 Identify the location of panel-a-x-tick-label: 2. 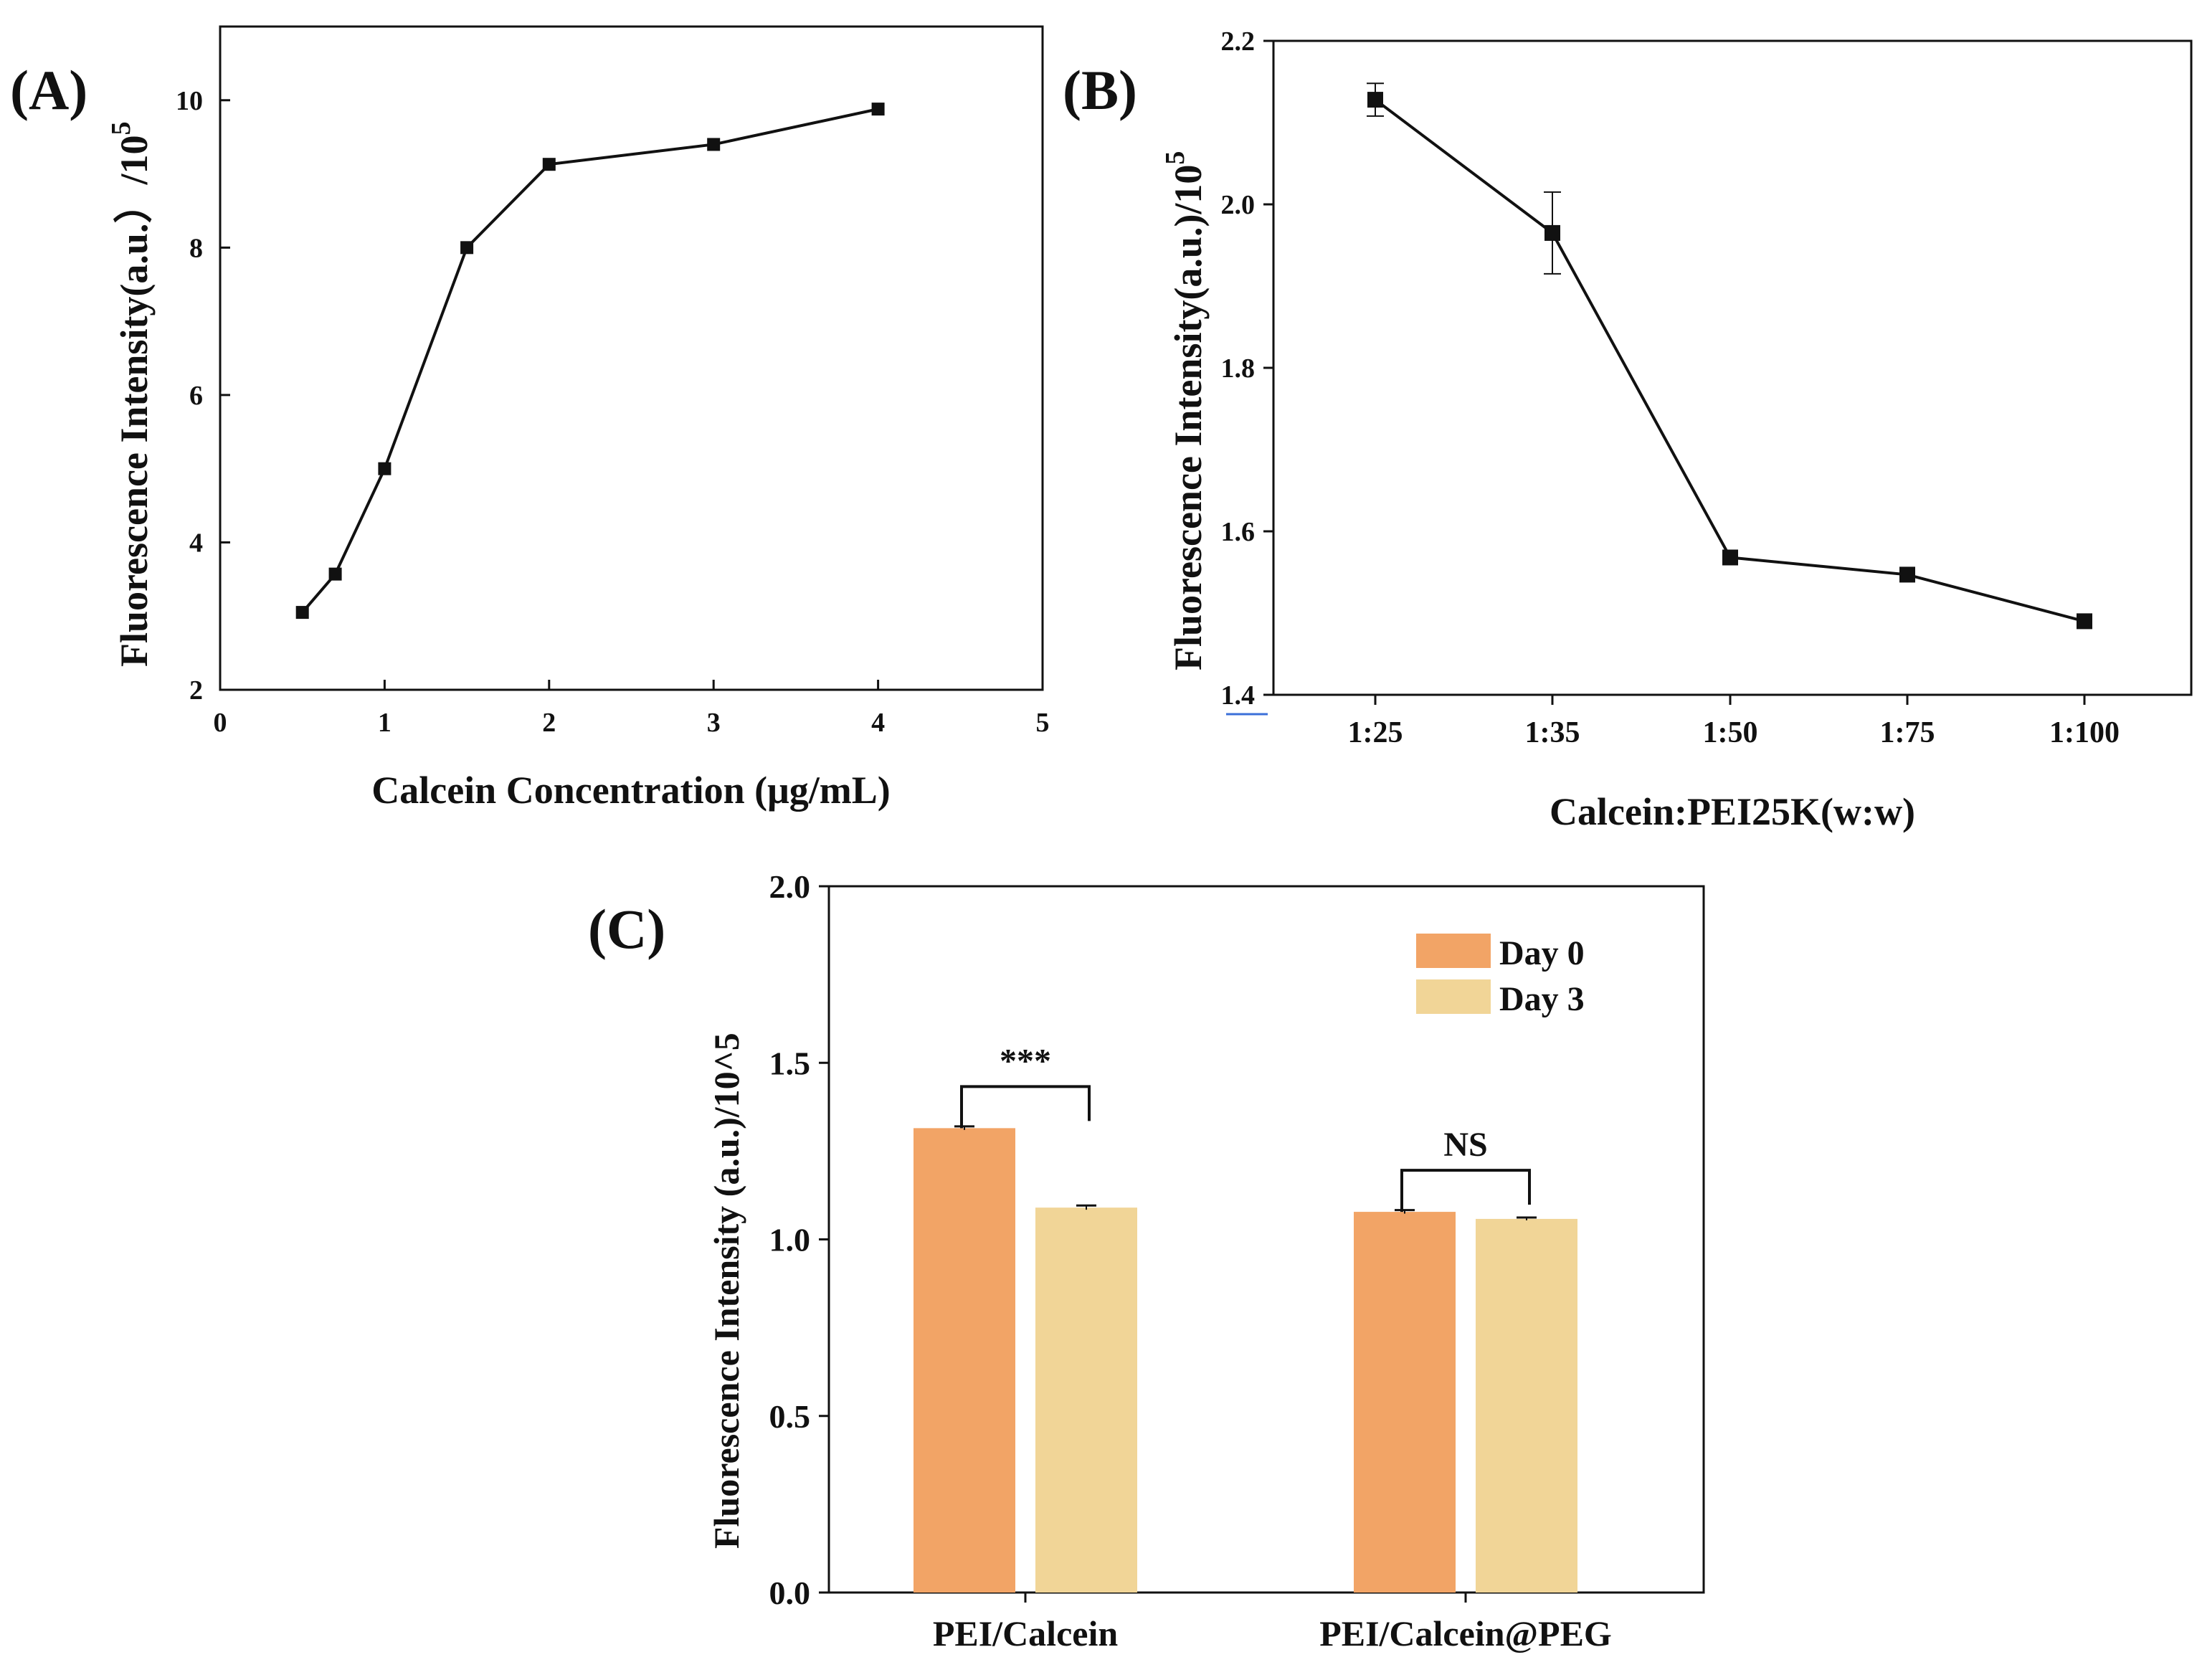
(549, 723).